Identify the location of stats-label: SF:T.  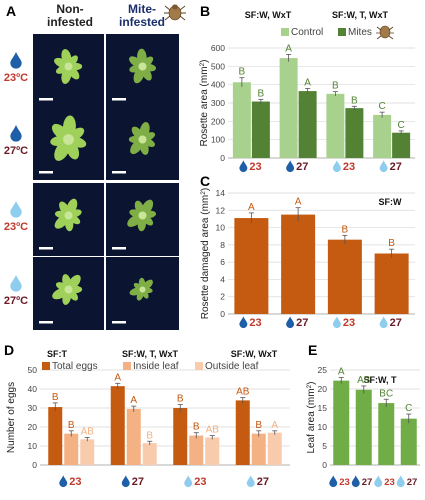
(57, 354).